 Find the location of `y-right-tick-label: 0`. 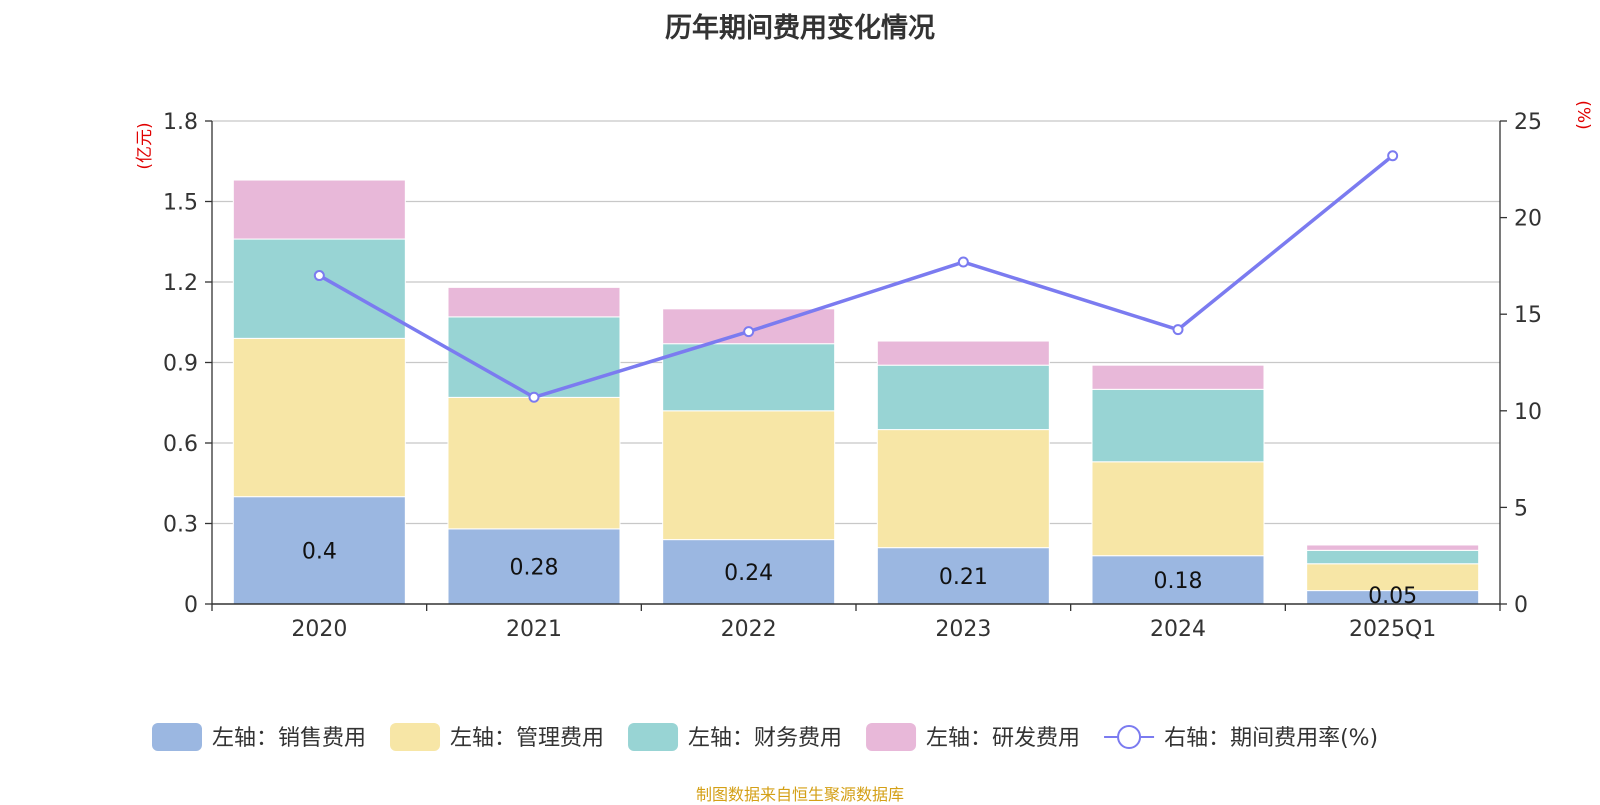

y-right-tick-label: 0 is located at coordinates (1521, 605).